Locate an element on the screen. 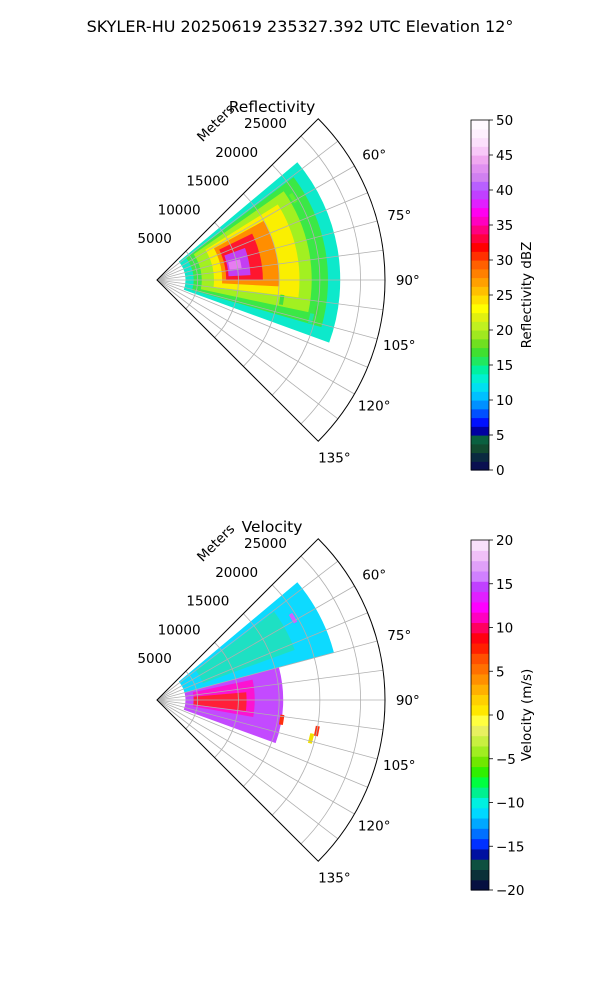  azimuth-tick-label: 105° is located at coordinates (399, 346).